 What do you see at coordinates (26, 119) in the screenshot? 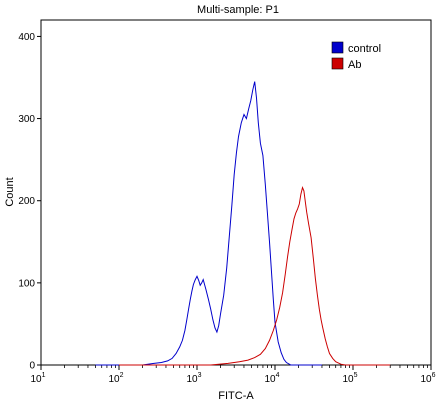
I see `y-tick-label: 300` at bounding box center [26, 119].